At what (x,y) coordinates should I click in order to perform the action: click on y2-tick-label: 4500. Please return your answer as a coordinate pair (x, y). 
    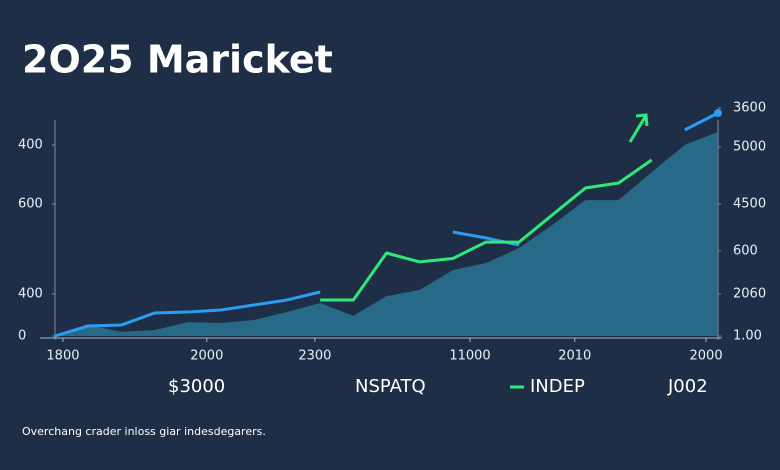
    Looking at the image, I should click on (749, 203).